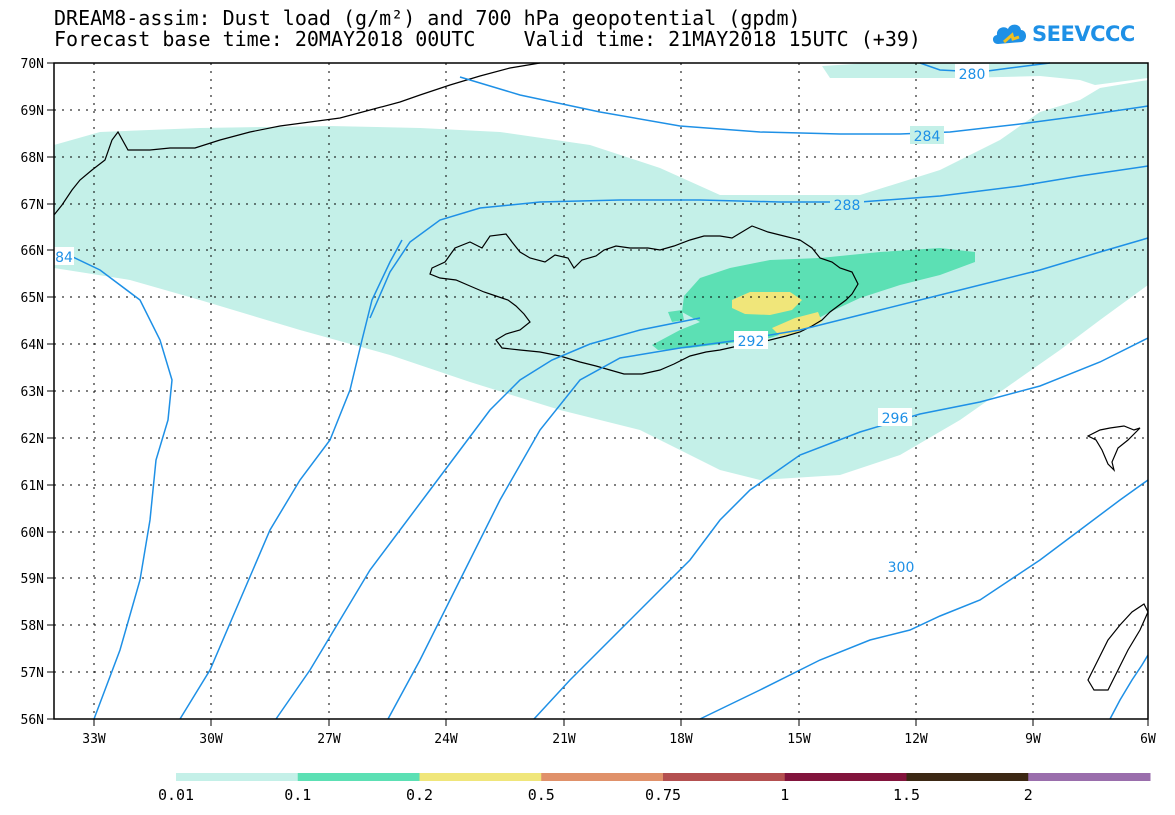  I want to click on lat-label: 56N, so click(32, 720).